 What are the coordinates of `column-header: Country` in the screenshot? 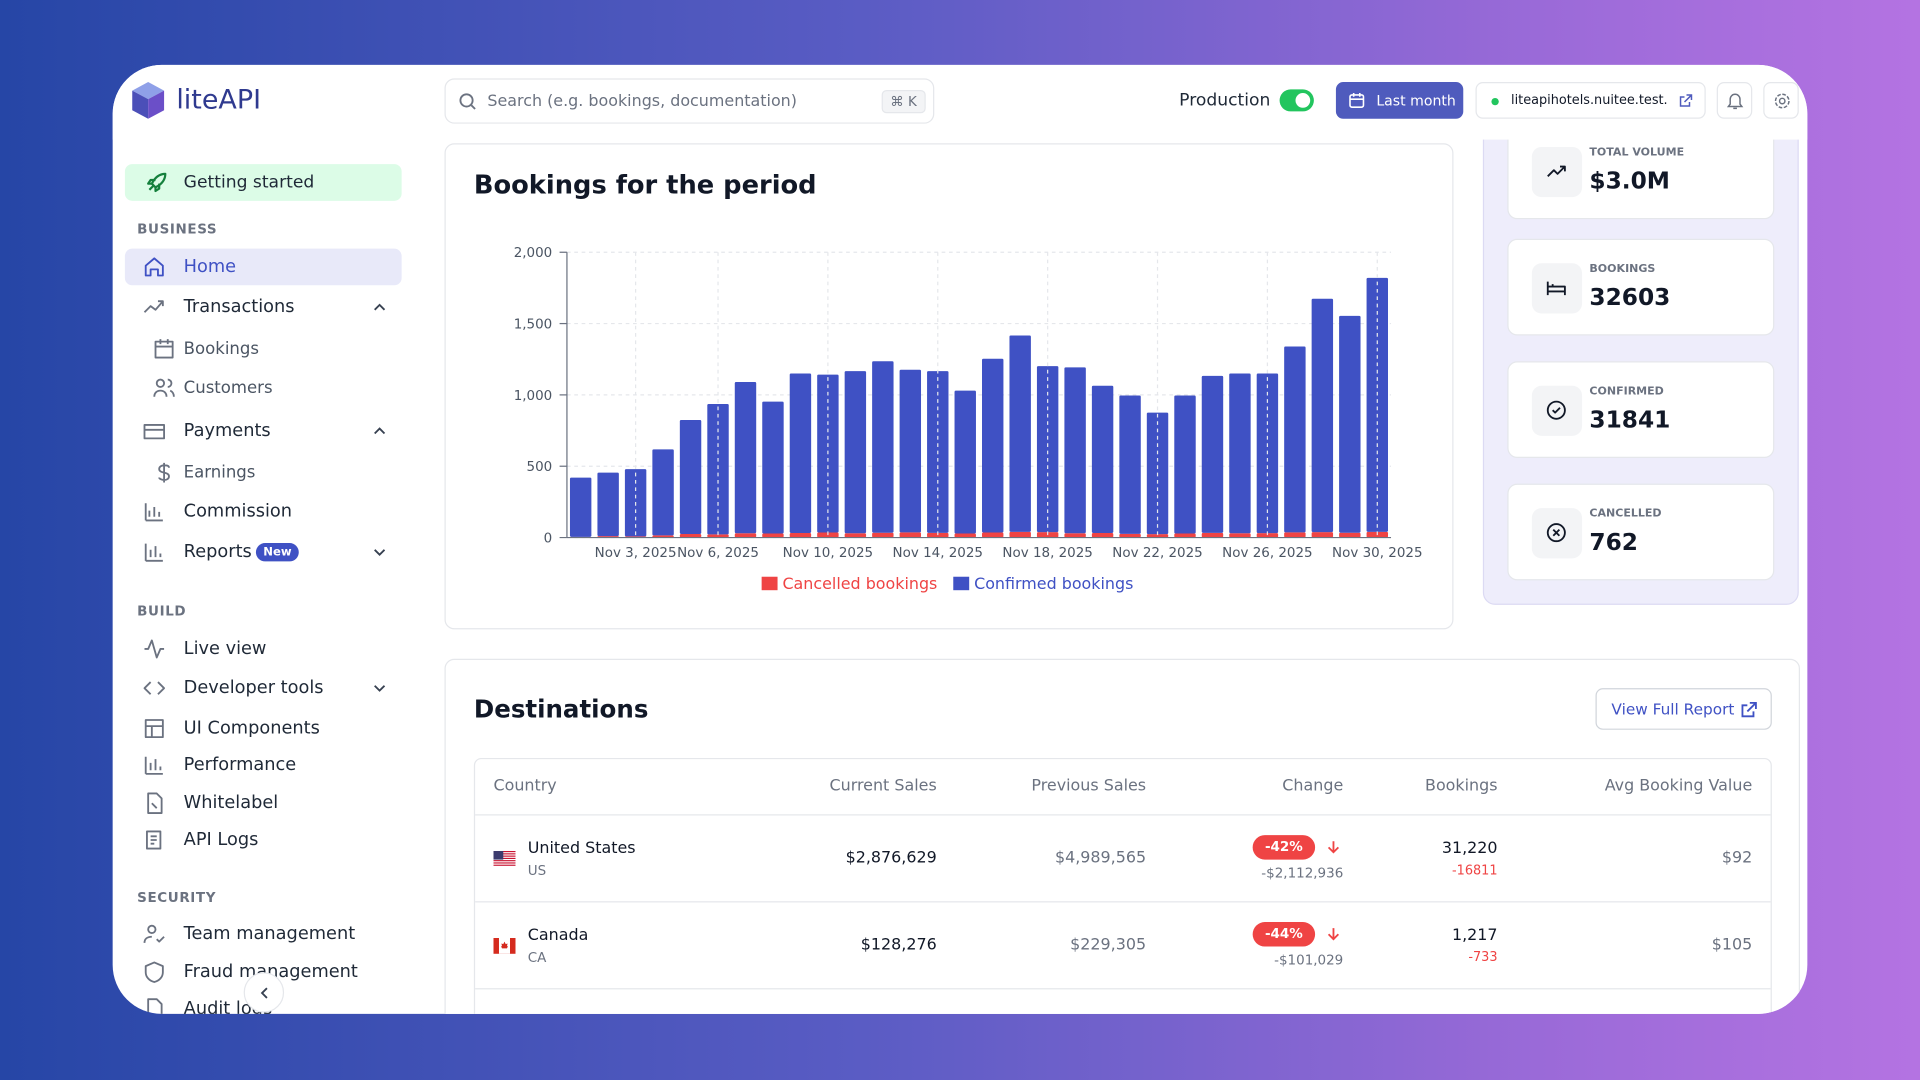 It's located at (525, 786).